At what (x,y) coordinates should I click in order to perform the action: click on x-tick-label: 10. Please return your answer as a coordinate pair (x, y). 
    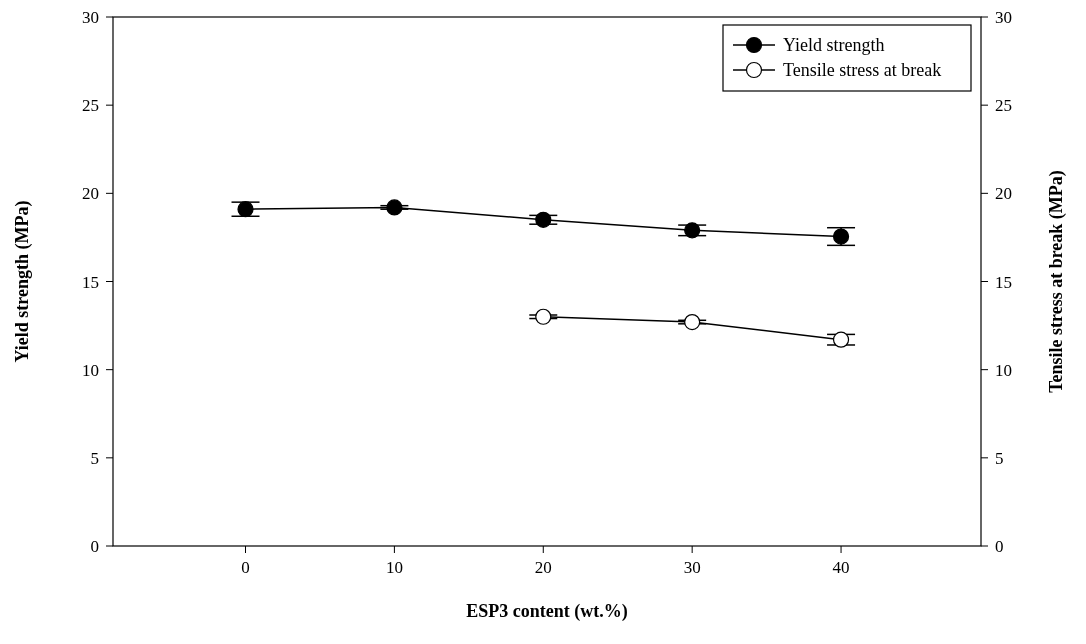
    Looking at the image, I should click on (394, 567).